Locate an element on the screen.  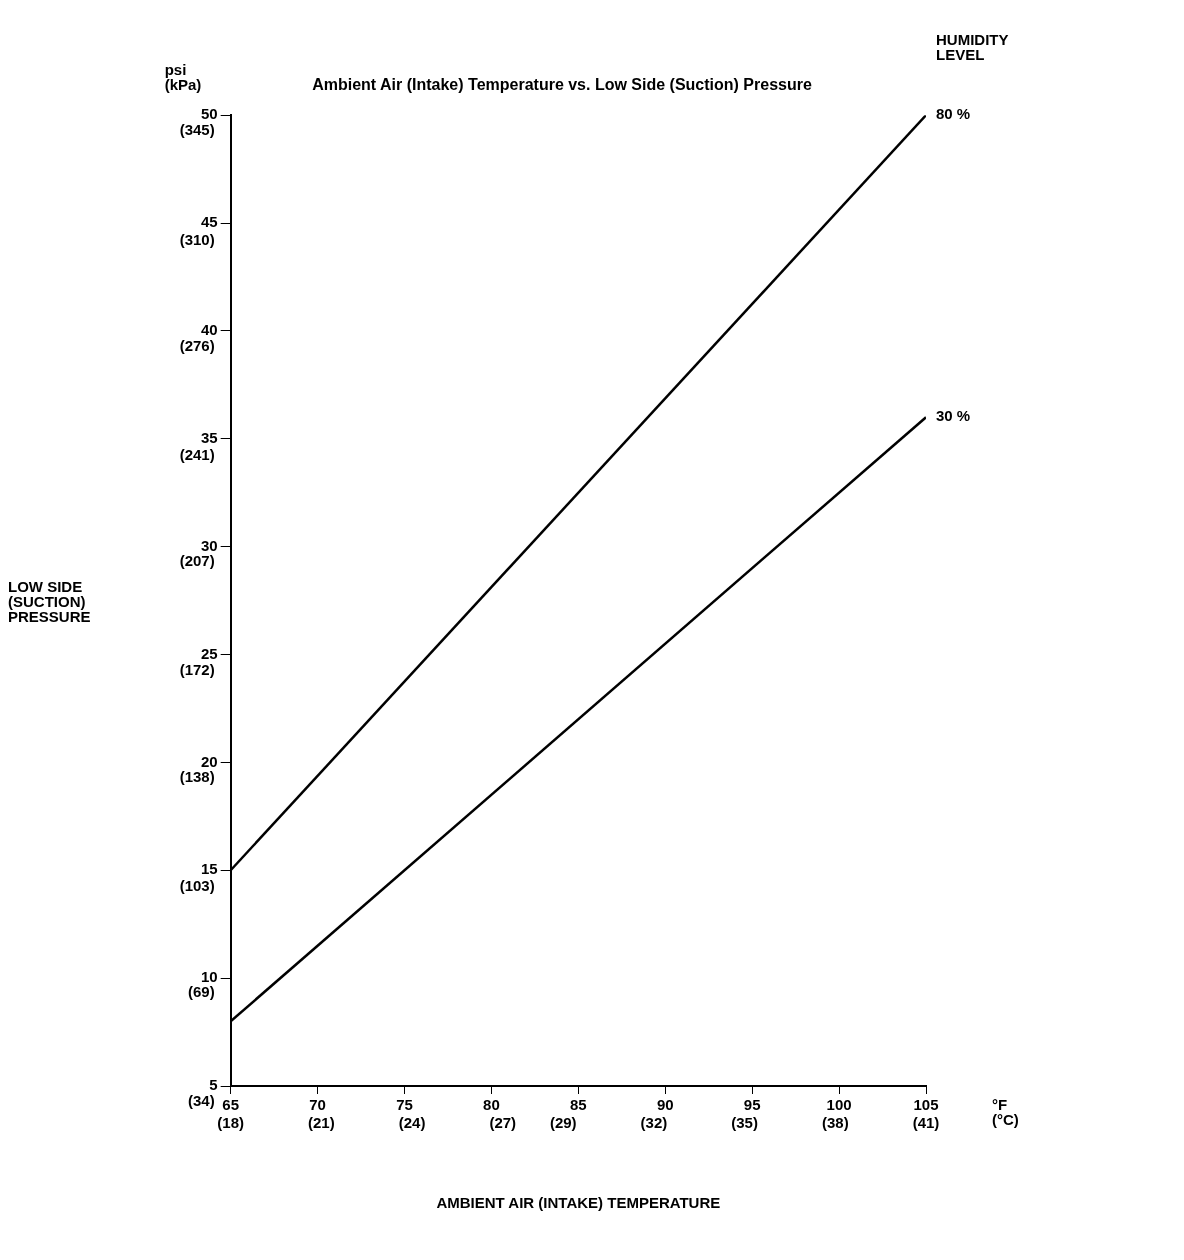
text: LOW SIDE (SUCTION) PRESSURE is located at coordinates (49, 602).